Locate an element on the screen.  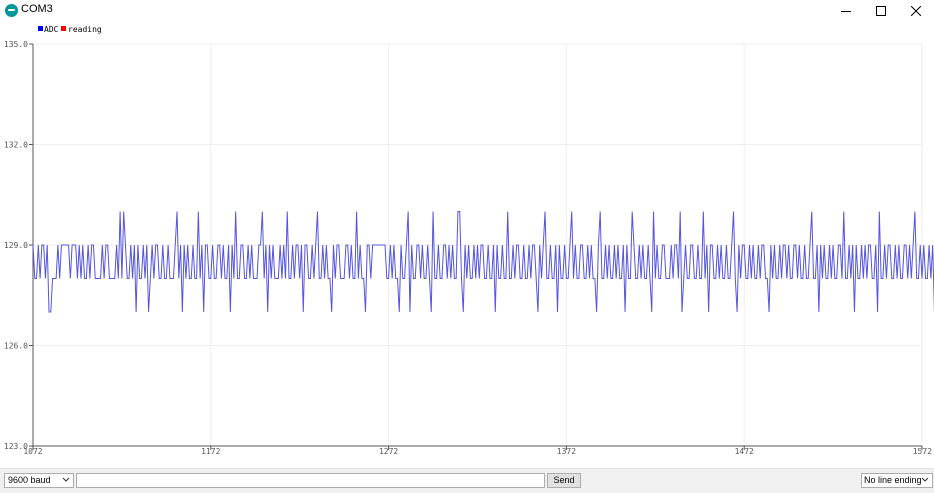
maximize-icon is located at coordinates (881, 11).